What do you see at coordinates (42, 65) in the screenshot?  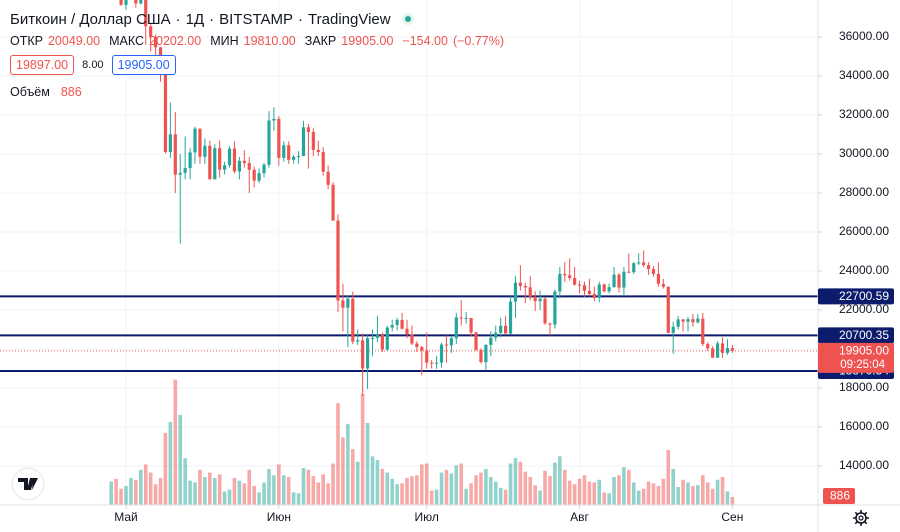 I see `sell-button: 19897.00` at bounding box center [42, 65].